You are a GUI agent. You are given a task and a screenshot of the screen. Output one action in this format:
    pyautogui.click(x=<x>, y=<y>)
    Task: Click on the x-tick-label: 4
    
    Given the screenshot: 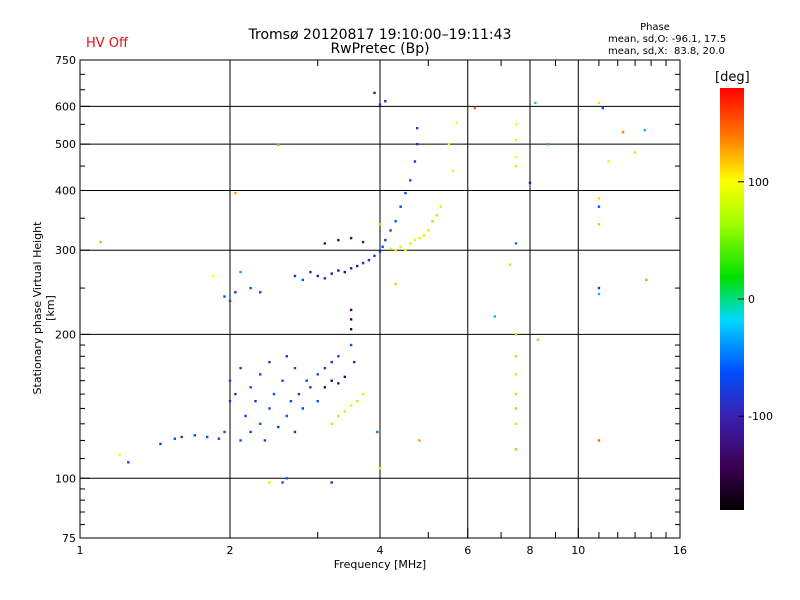 What is the action you would take?
    pyautogui.click(x=380, y=550)
    